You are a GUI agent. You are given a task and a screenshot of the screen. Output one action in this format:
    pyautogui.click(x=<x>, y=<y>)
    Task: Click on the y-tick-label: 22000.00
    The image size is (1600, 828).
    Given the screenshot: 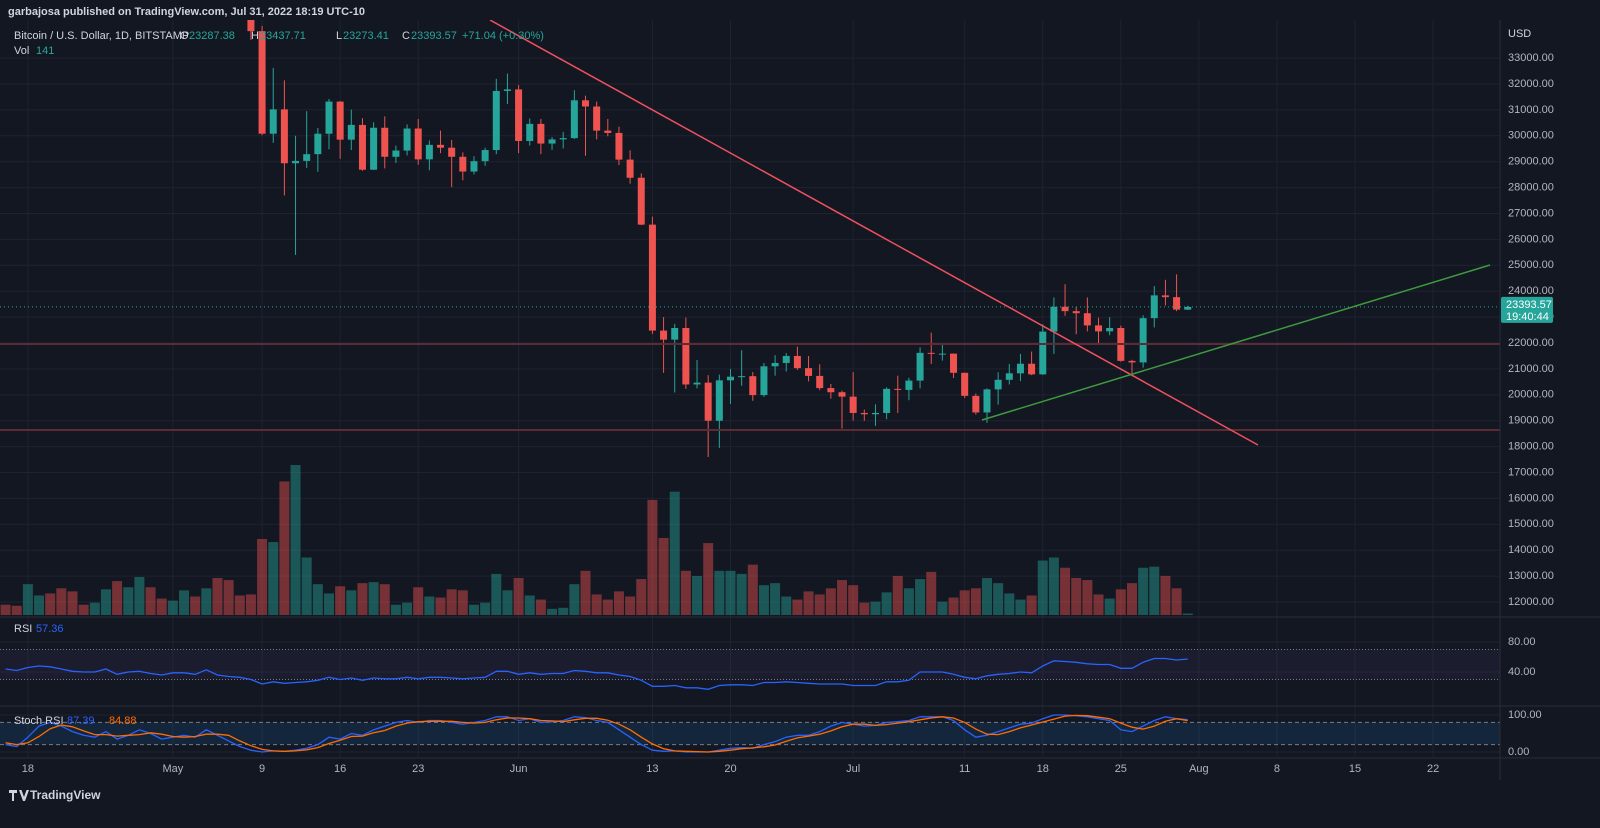 What is the action you would take?
    pyautogui.click(x=1531, y=343)
    